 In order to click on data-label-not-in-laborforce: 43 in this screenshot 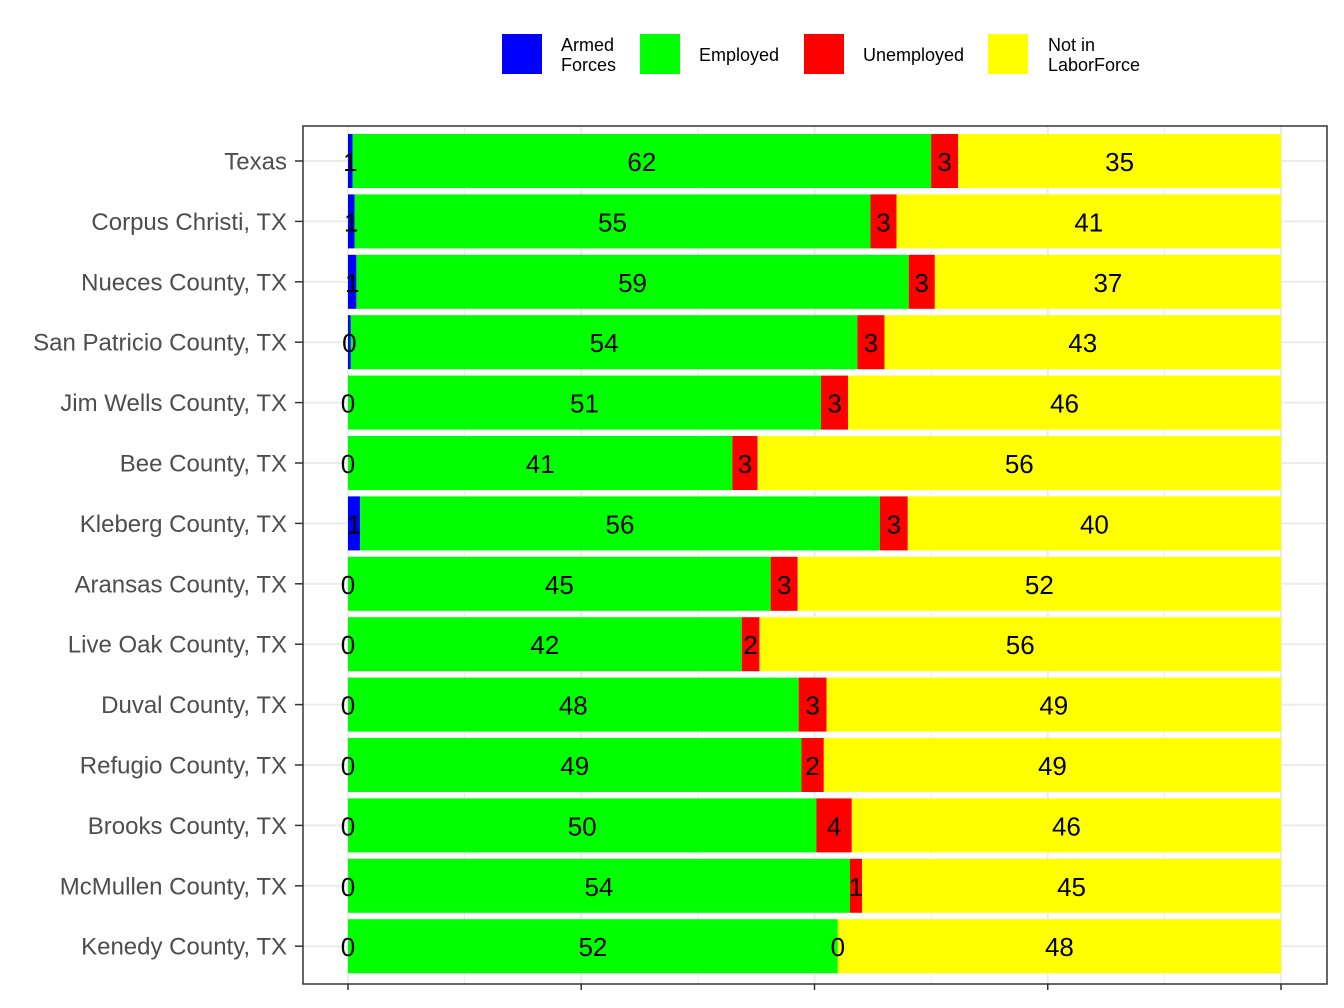, I will do `click(1082, 343)`.